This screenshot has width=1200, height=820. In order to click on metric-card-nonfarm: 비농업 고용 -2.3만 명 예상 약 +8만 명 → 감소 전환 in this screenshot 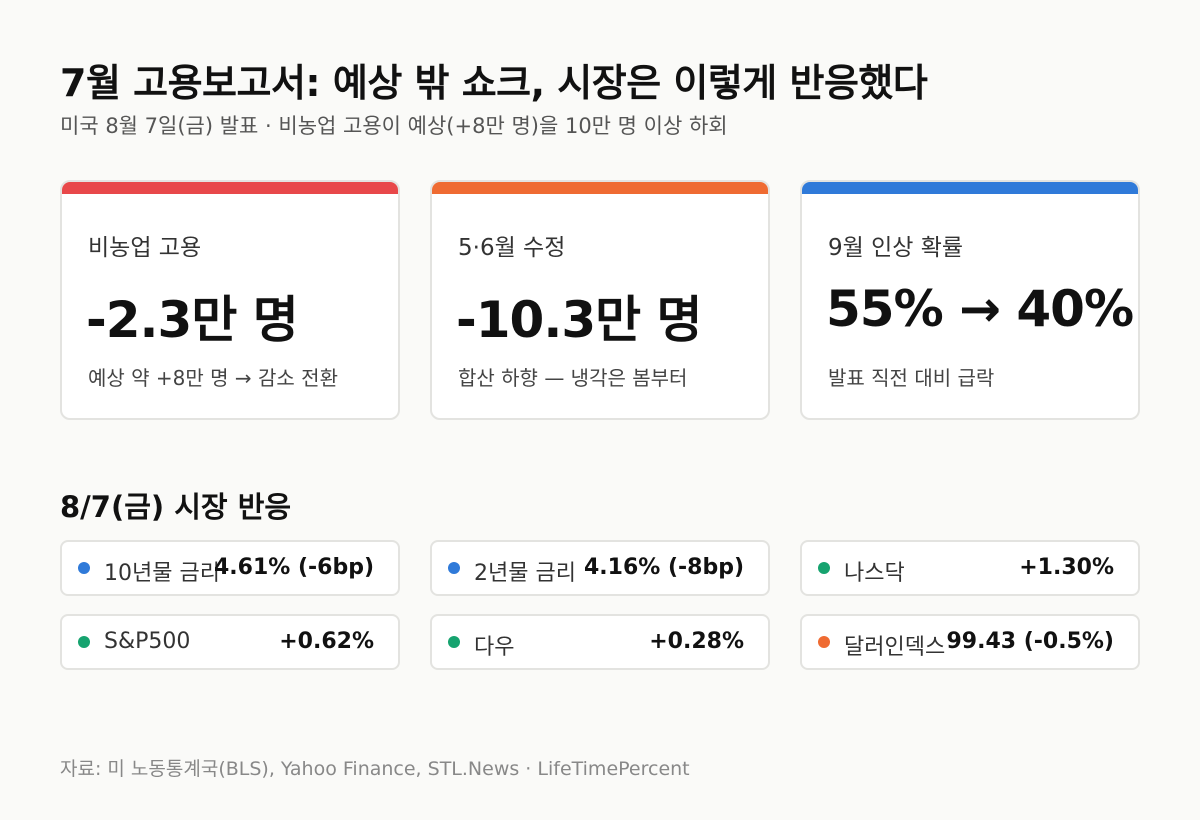, I will do `click(230, 300)`.